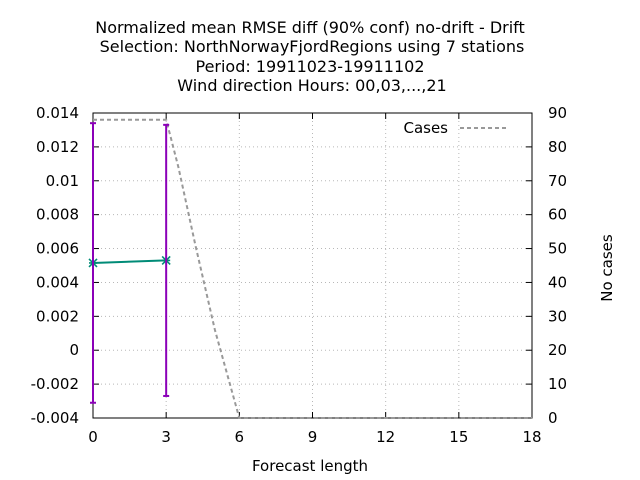 Image resolution: width=640 pixels, height=480 pixels. I want to click on y-tick-label: 0.002, so click(57, 316).